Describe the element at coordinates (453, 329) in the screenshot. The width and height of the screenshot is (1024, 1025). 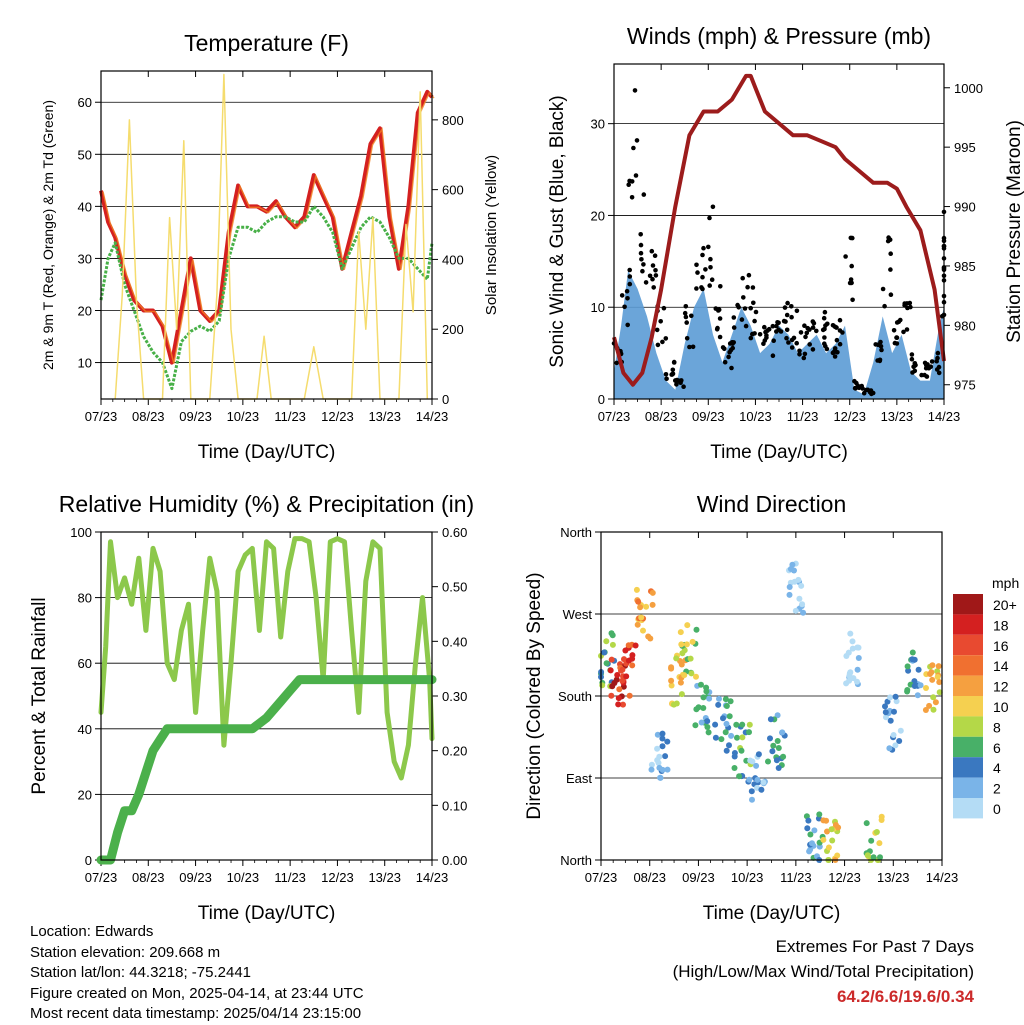
I see `temperature-y2tick-label: 200` at that location.